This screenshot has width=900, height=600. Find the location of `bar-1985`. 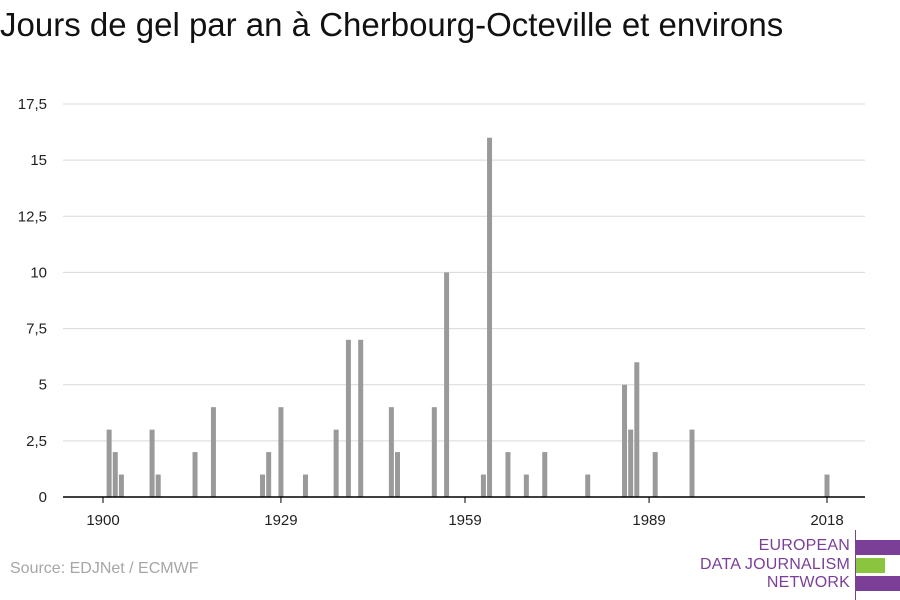

bar-1985 is located at coordinates (625, 440).